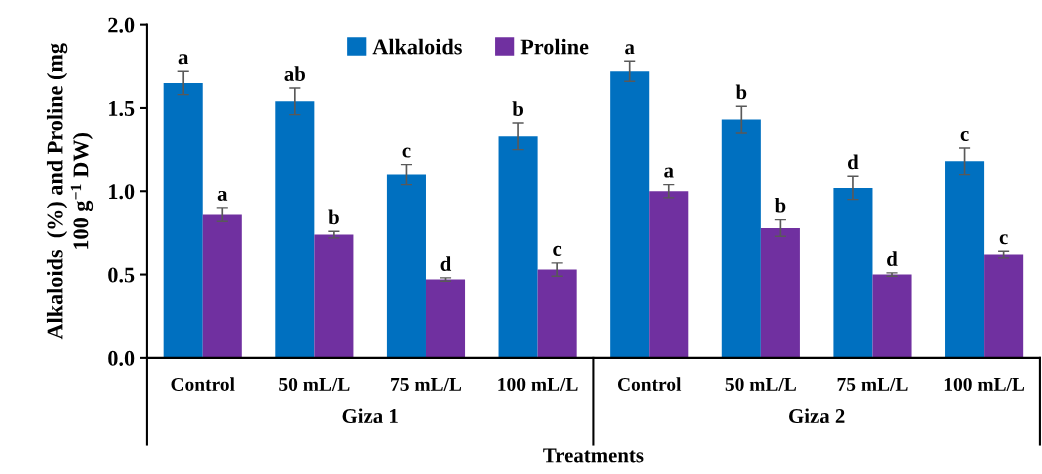 The height and width of the screenshot is (474, 1042). I want to click on data-label: ab, so click(294, 73).